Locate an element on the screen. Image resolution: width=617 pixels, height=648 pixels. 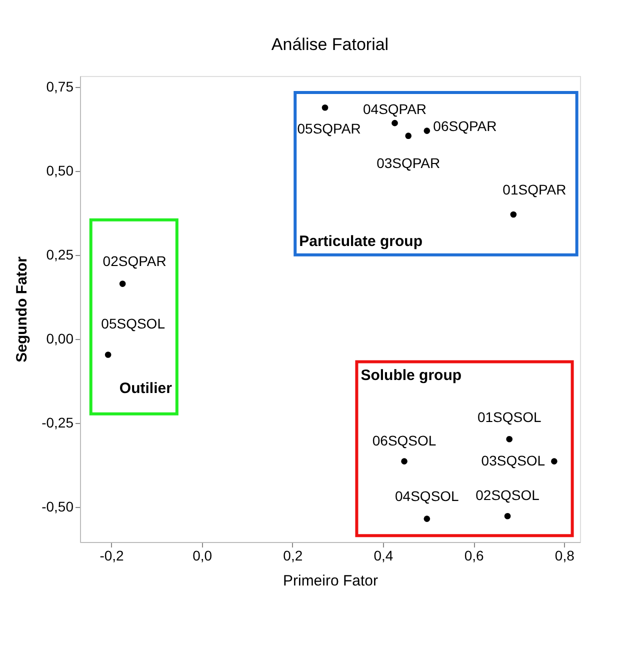
annotation: 01SQSOL is located at coordinates (509, 417).